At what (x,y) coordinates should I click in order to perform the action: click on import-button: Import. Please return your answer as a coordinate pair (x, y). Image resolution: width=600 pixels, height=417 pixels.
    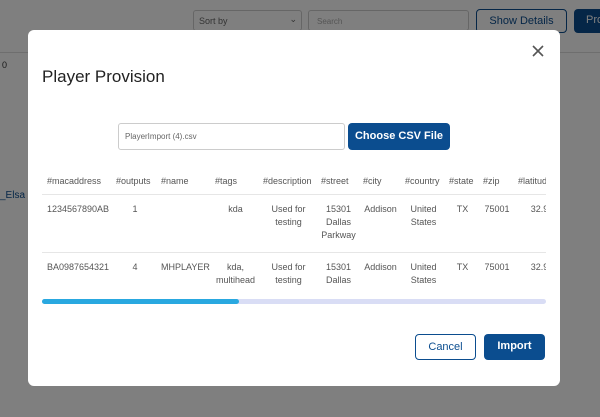
    Looking at the image, I should click on (514, 347).